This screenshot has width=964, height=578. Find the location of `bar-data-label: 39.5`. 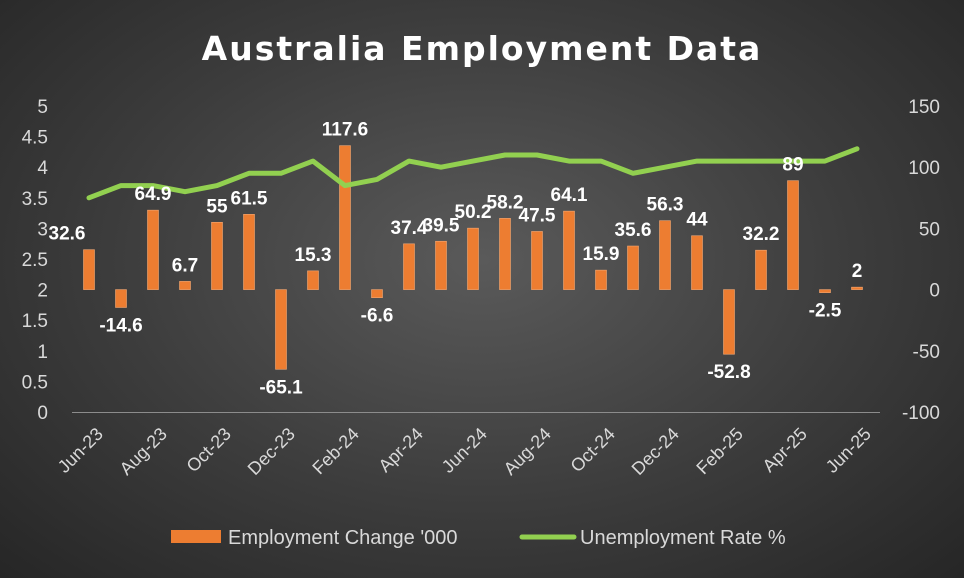

bar-data-label: 39.5 is located at coordinates (441, 225).